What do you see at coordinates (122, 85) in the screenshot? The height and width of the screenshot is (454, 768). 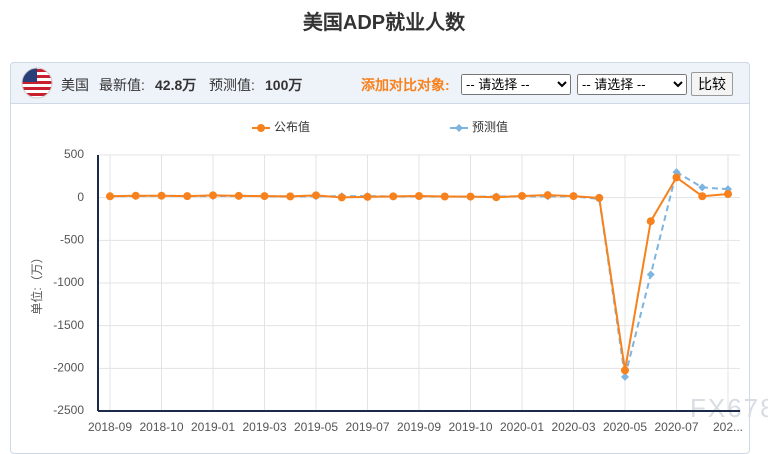 I see `latest-label: 最新值:` at bounding box center [122, 85].